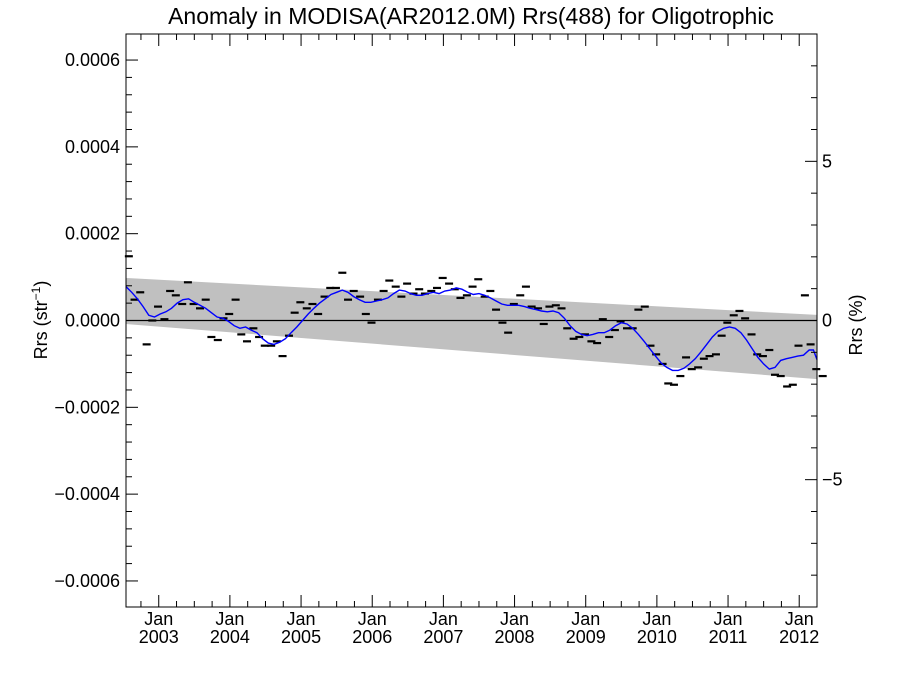 The image size is (900, 675). What do you see at coordinates (36, 293) in the screenshot?
I see `y-axis-label-superscript: −1` at bounding box center [36, 293].